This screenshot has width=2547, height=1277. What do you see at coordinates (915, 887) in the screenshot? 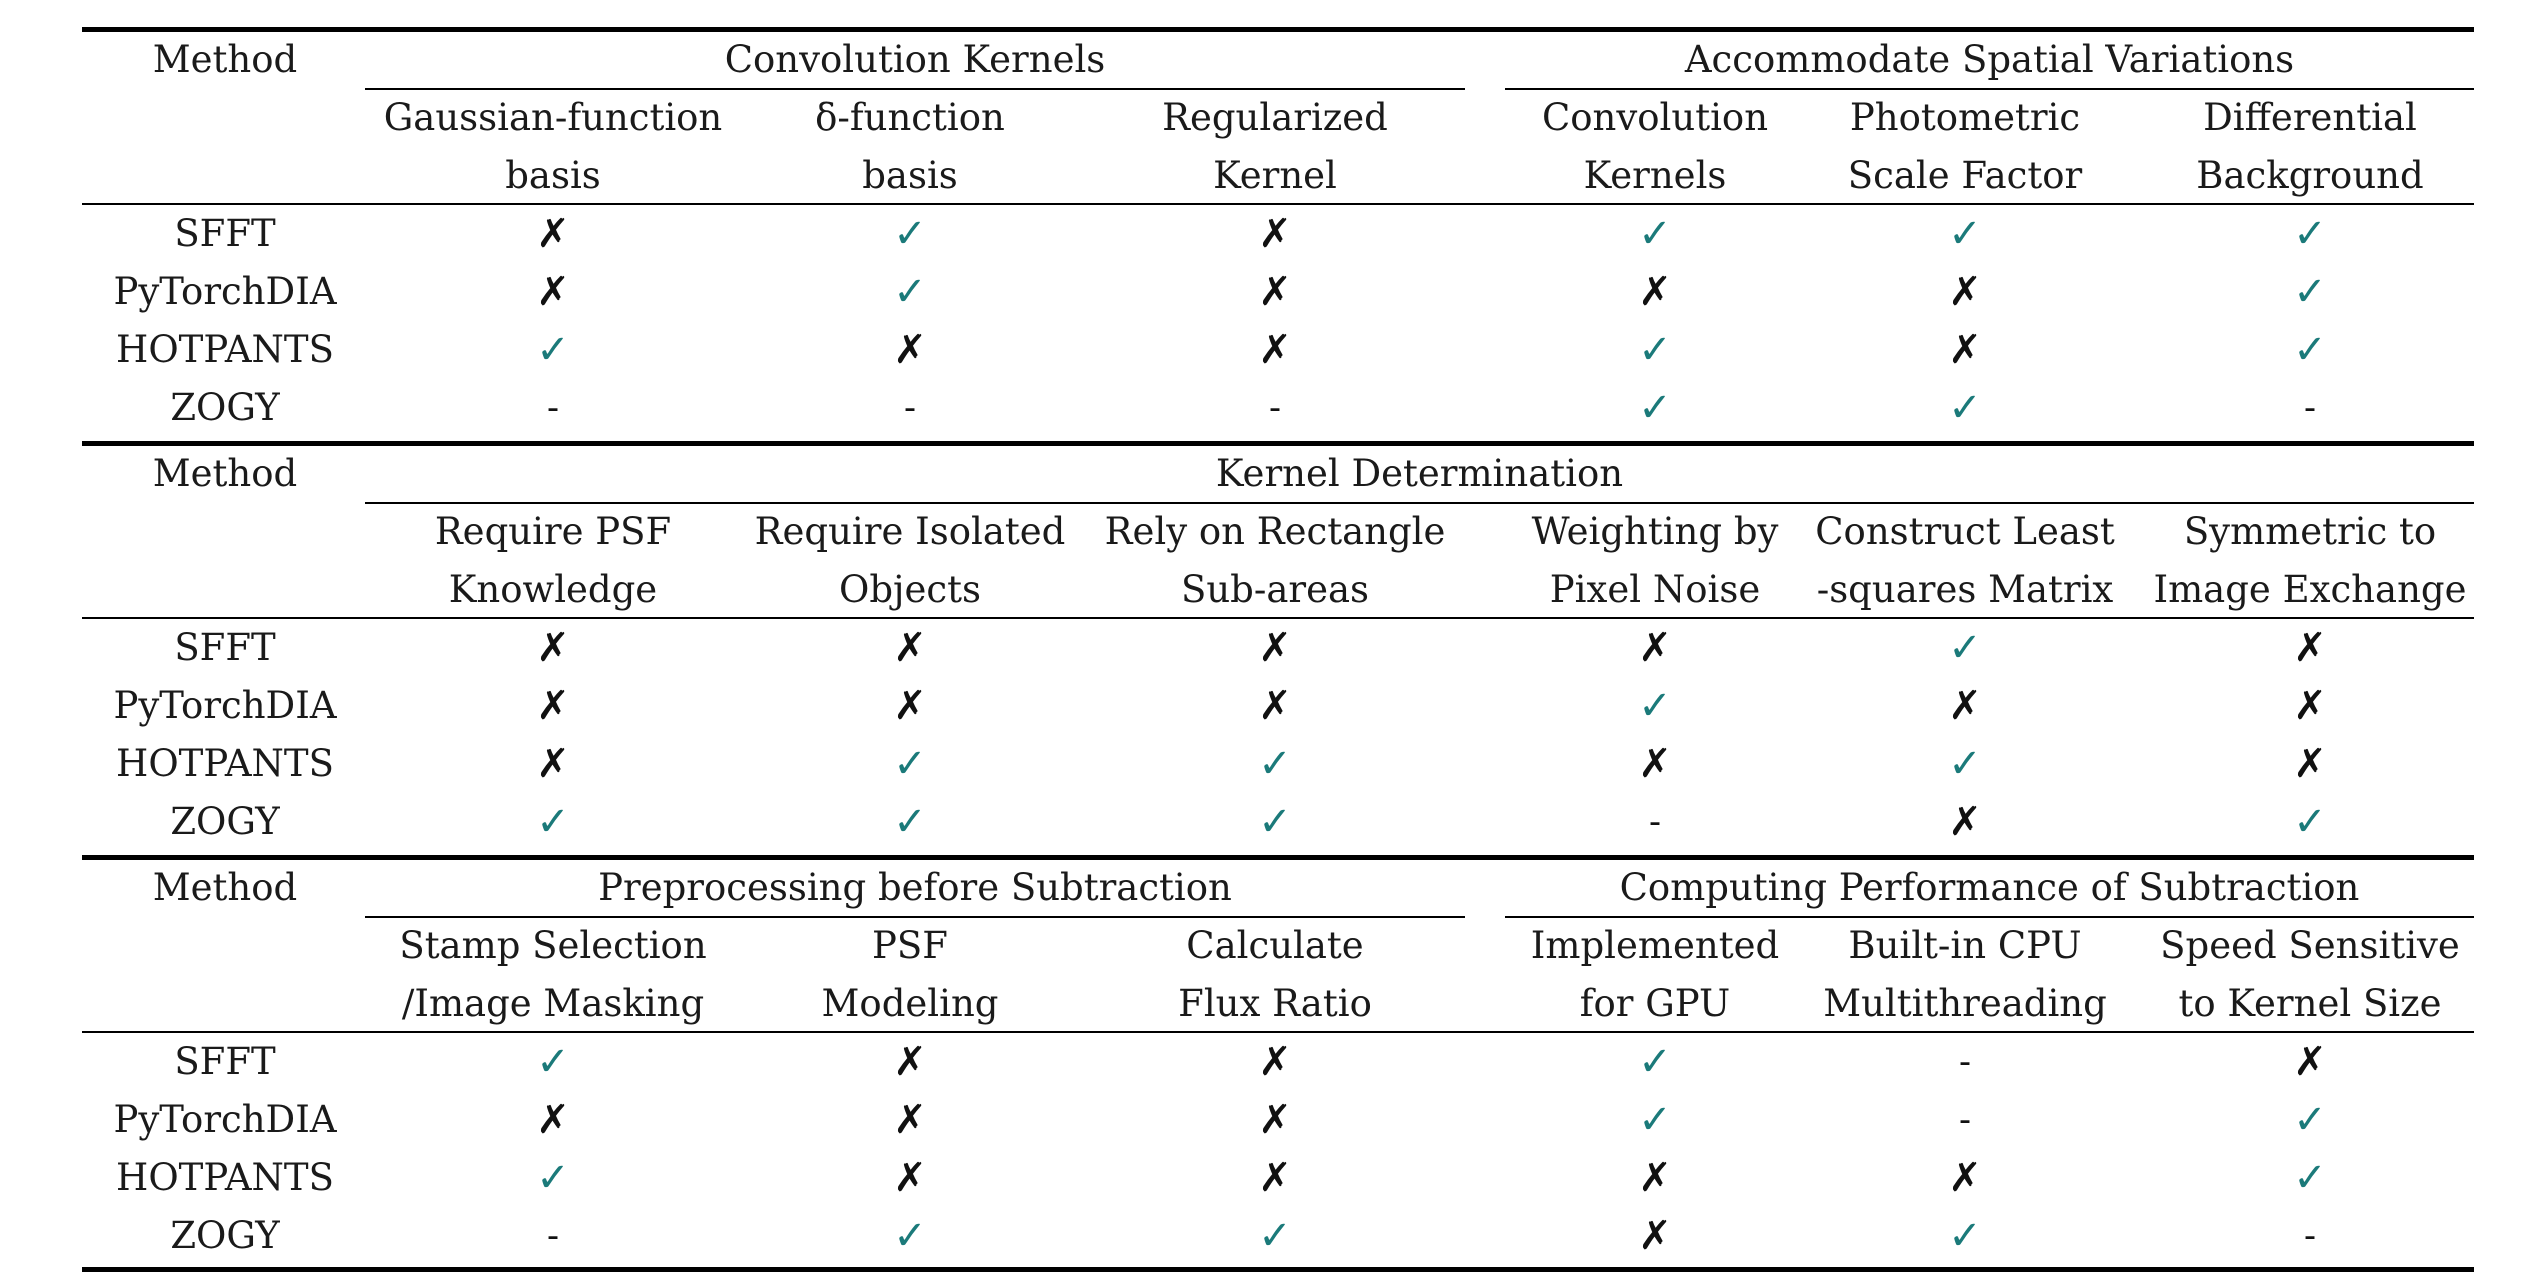
I see `group-header: Preprocessing before Subtraction` at bounding box center [915, 887].